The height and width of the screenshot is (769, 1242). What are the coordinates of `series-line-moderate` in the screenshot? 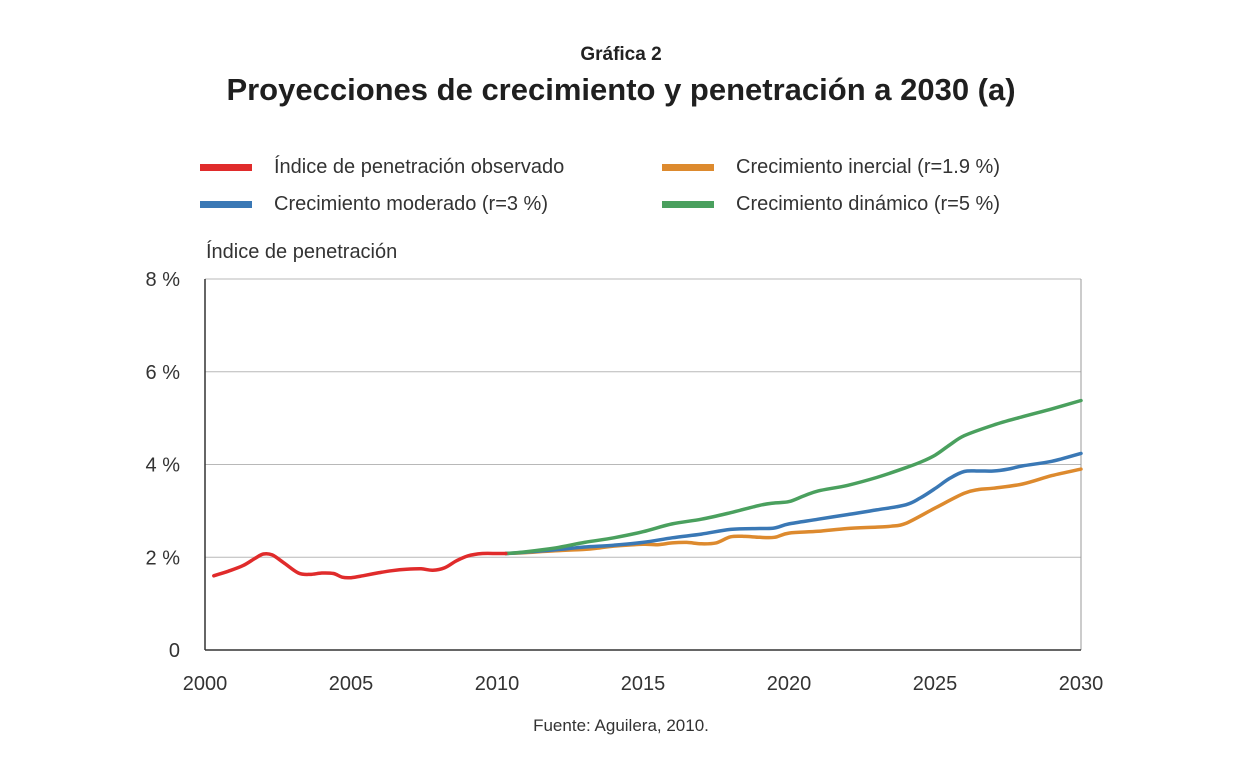 It's located at (793, 503).